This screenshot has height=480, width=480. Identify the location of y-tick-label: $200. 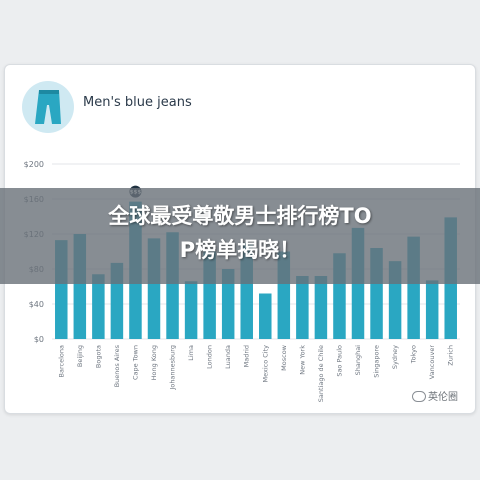
(34, 164).